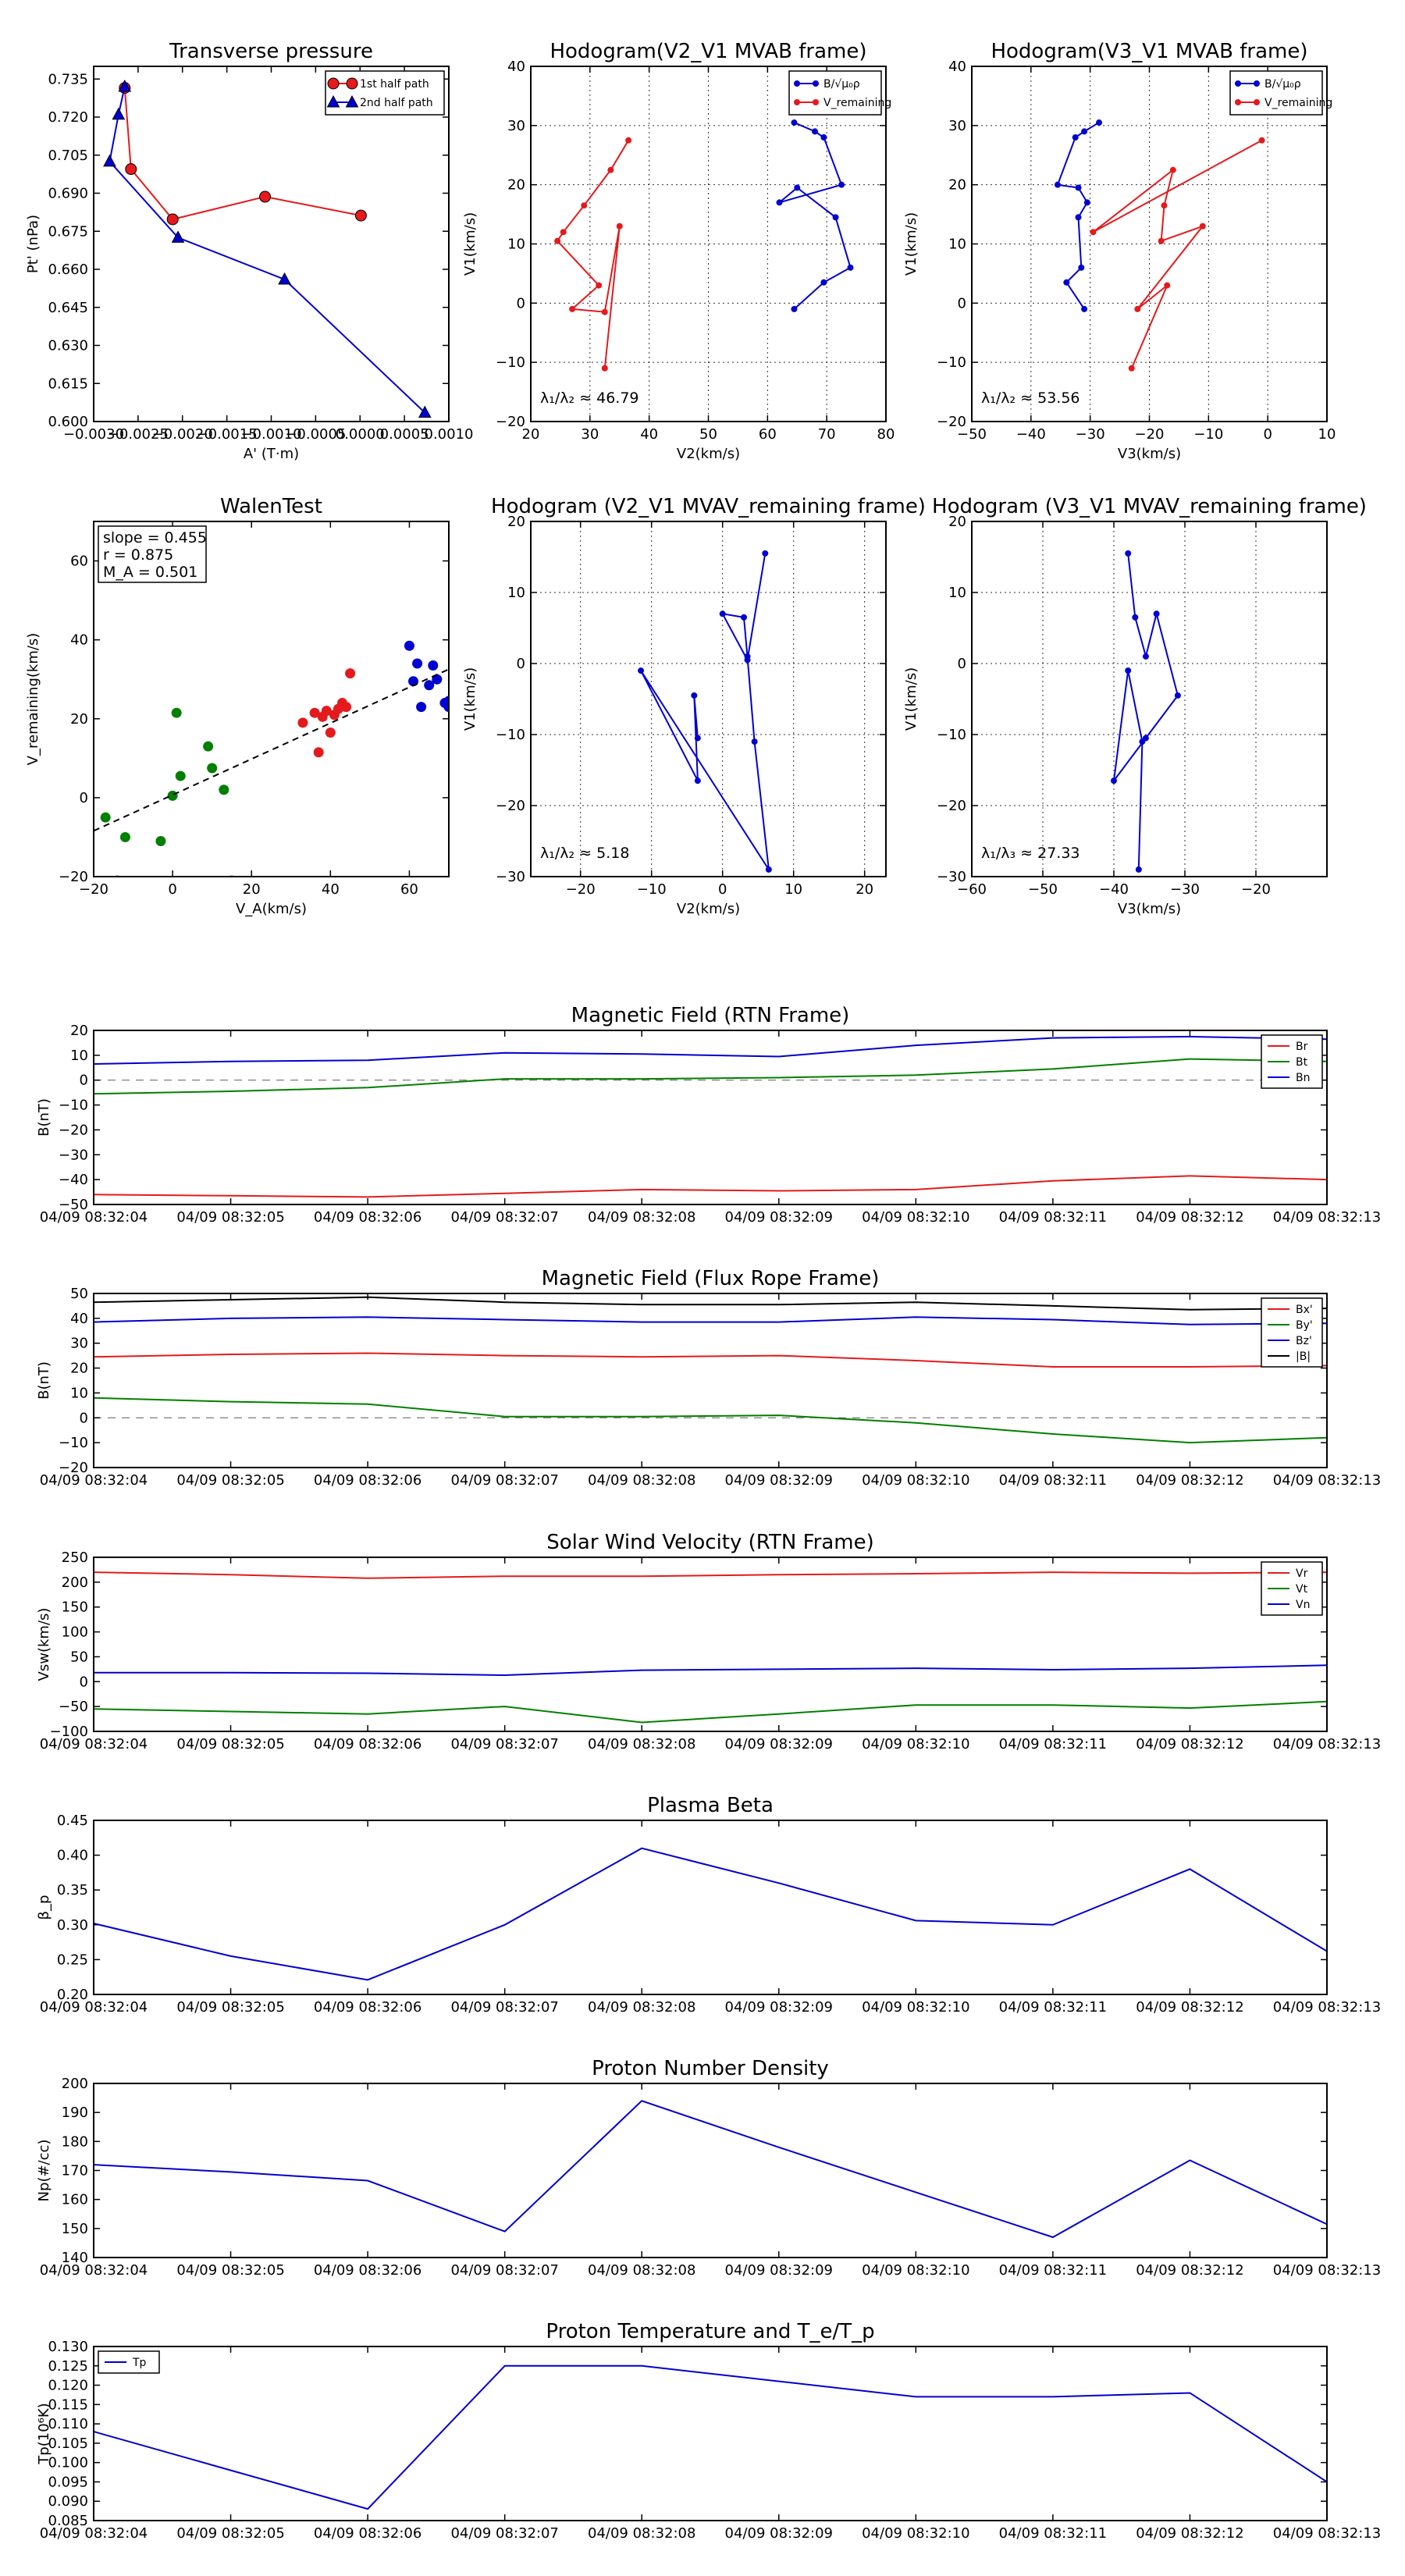 This screenshot has width=1405, height=2576. Describe the element at coordinates (1150, 454) in the screenshot. I see `hg2-x-axis-label: V3(km/s)` at that location.